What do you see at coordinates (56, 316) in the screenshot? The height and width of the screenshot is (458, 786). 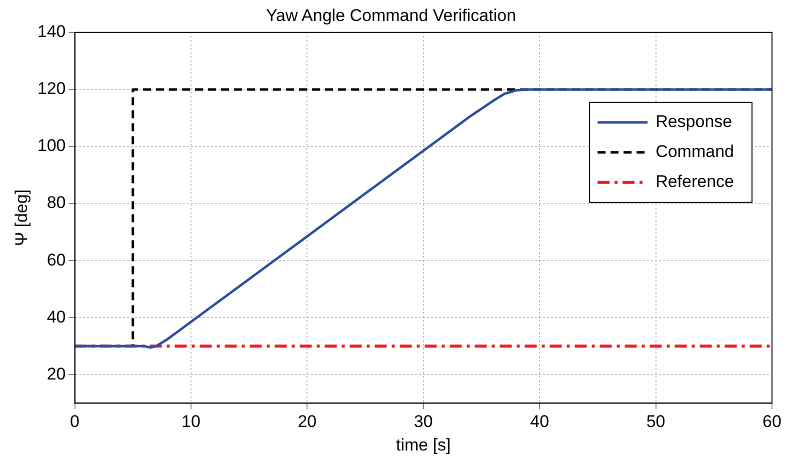 I see `y-tick-label: 40` at bounding box center [56, 316].